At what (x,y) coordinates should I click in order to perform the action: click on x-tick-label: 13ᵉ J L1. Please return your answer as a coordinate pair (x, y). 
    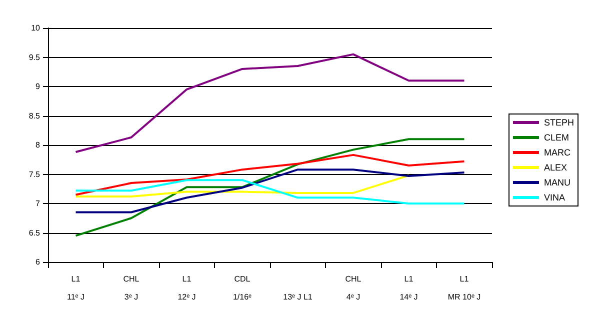
    Looking at the image, I should click on (298, 297).